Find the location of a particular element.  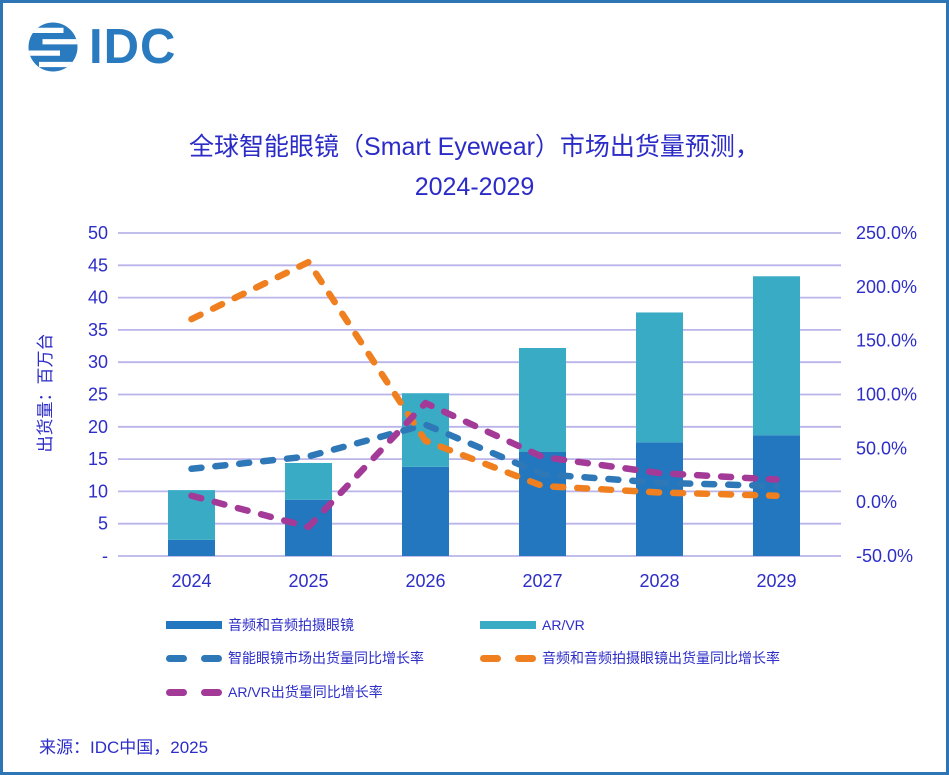

y-axis-title: 出货量：百万台 is located at coordinates (45, 393).